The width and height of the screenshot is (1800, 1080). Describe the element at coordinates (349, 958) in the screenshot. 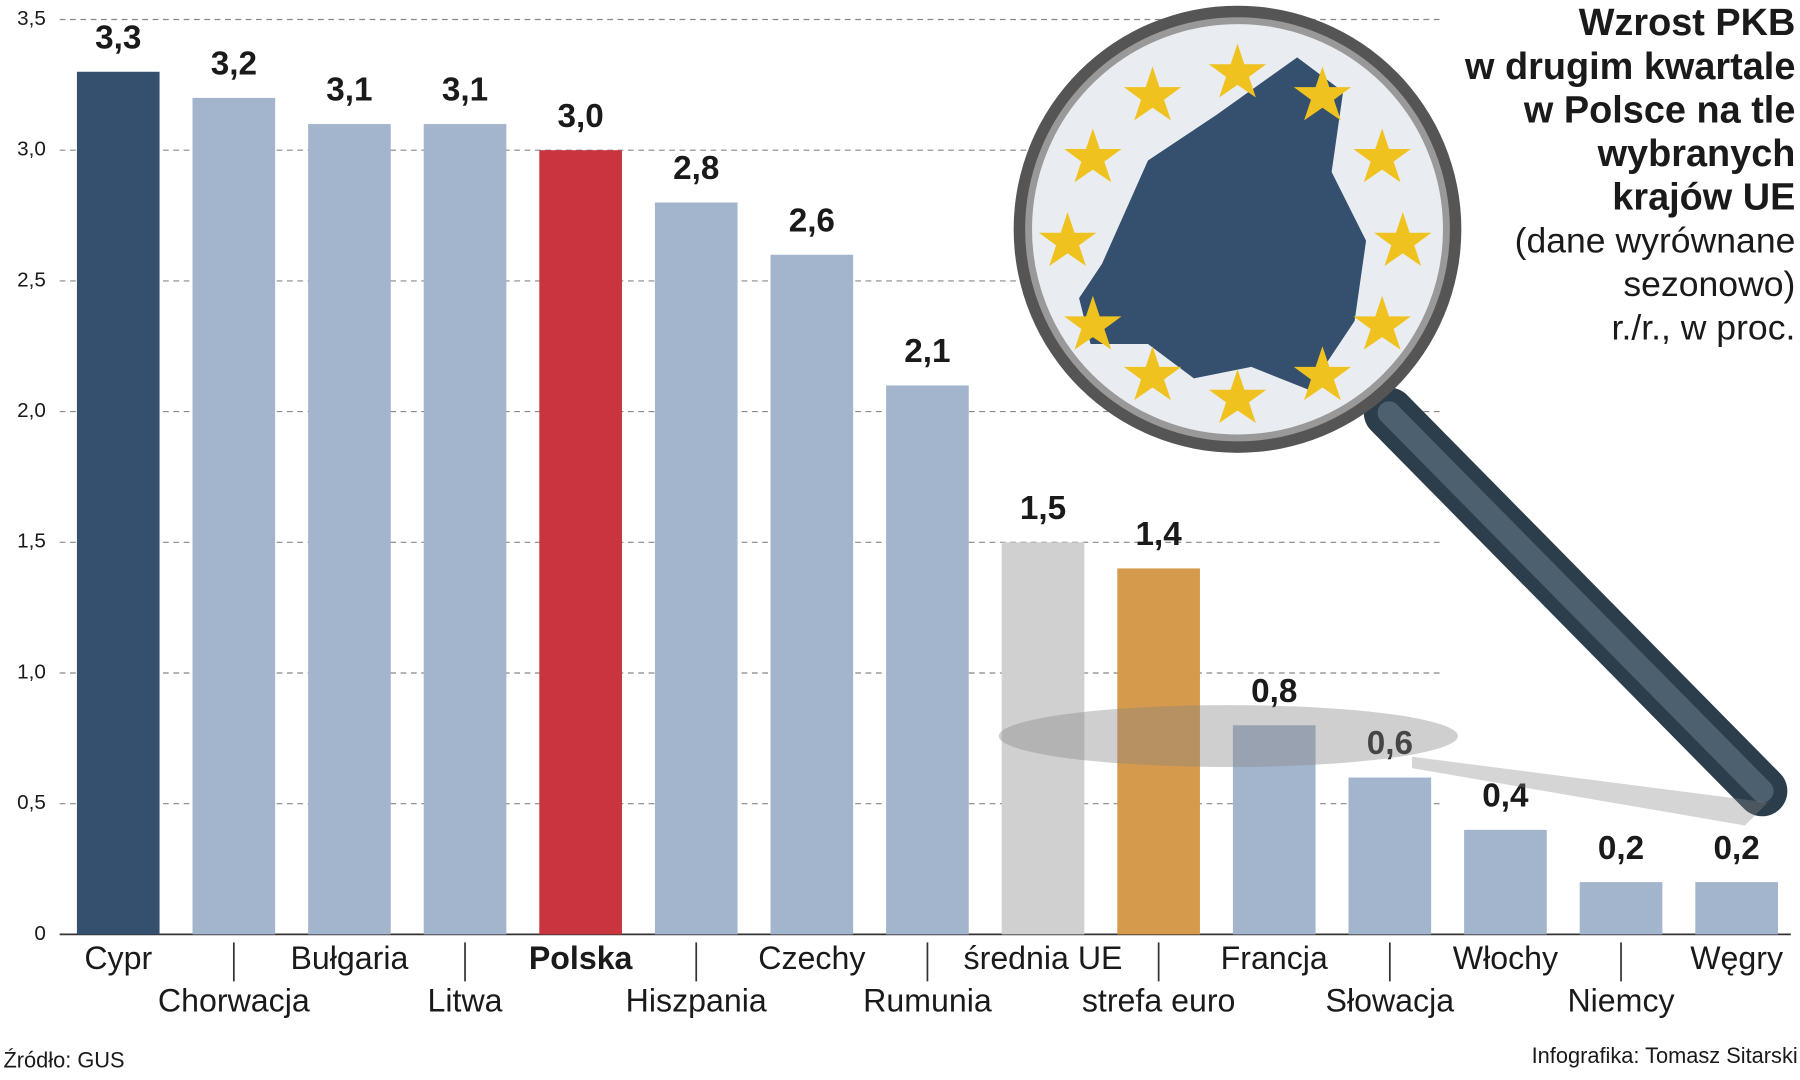

I see `x-tick-label: Bułgaria` at that location.